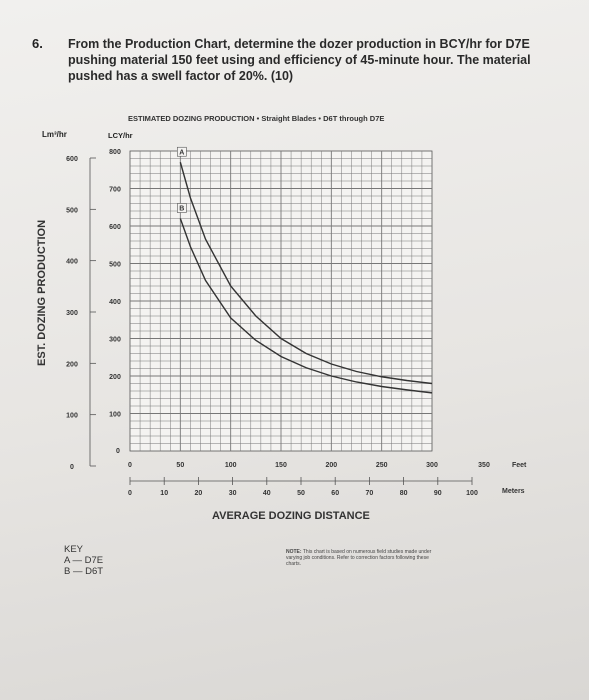  Describe the element at coordinates (120, 135) in the screenshot. I see `right-axis-units: LCY/hr` at that location.